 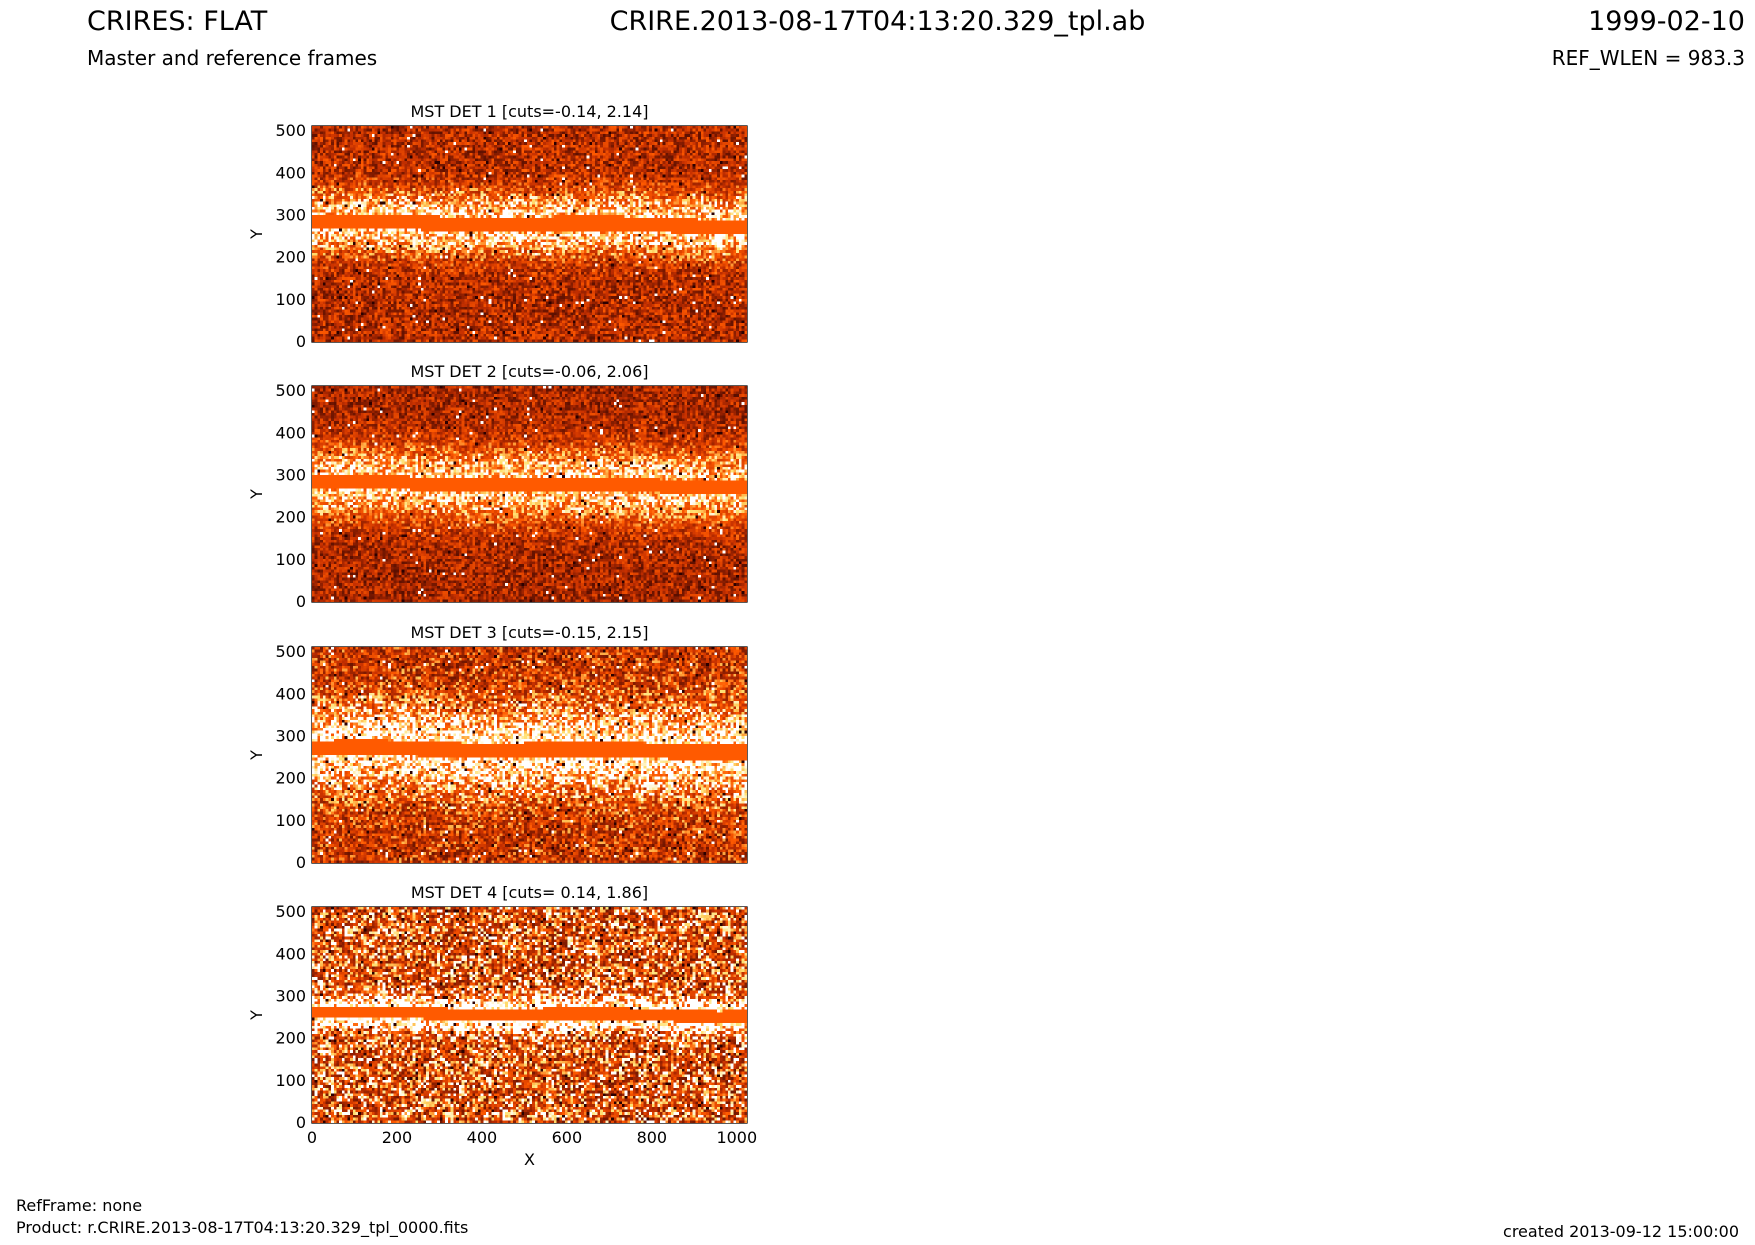 What do you see at coordinates (652, 1137) in the screenshot?
I see `x-tick-label: 800` at bounding box center [652, 1137].